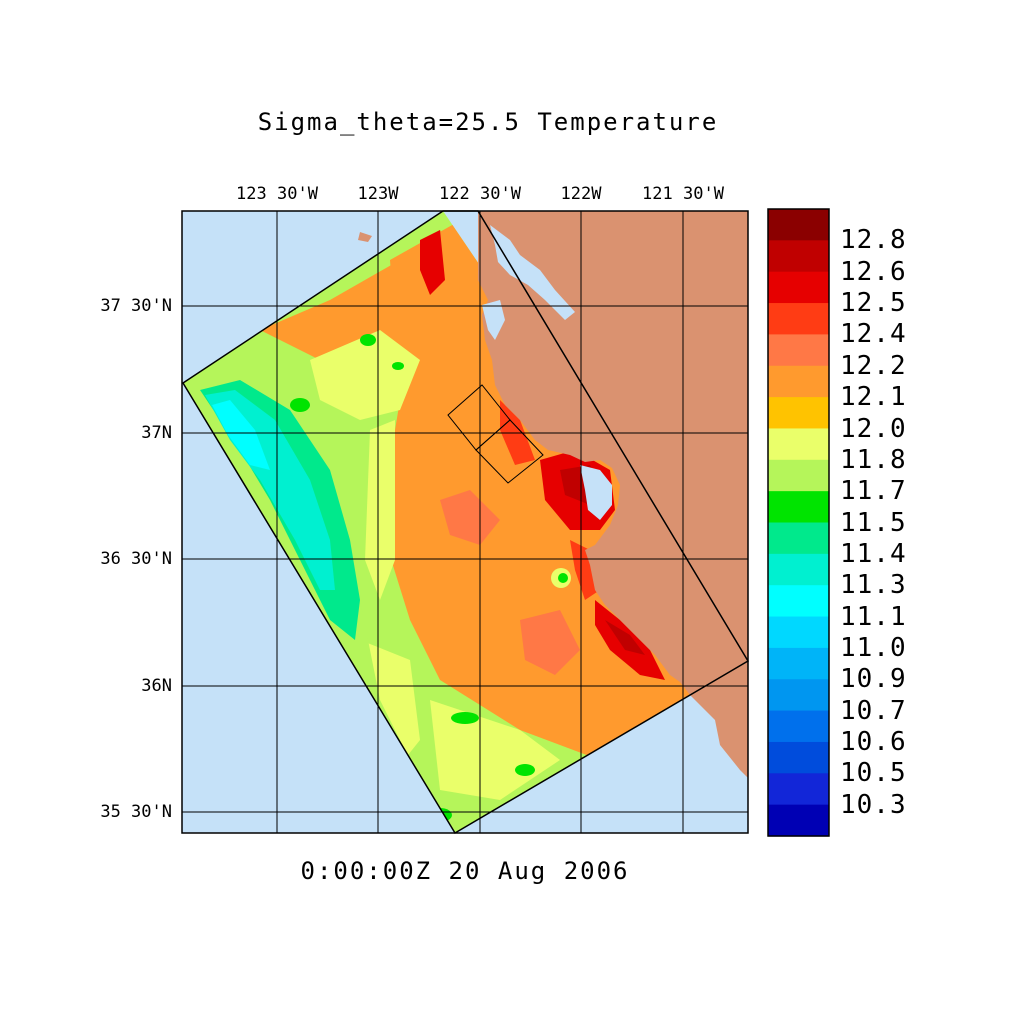 This screenshot has height=1024, width=1024. What do you see at coordinates (873, 742) in the screenshot?
I see `colorbar-label: 10.6` at bounding box center [873, 742].